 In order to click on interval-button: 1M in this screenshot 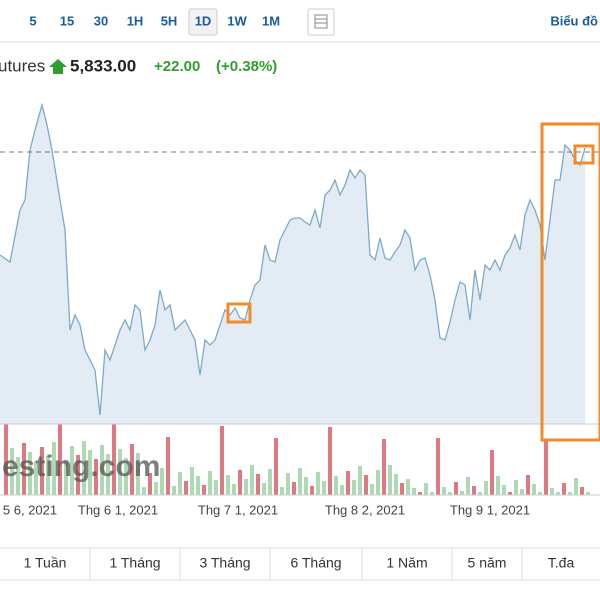, I will do `click(271, 20)`.